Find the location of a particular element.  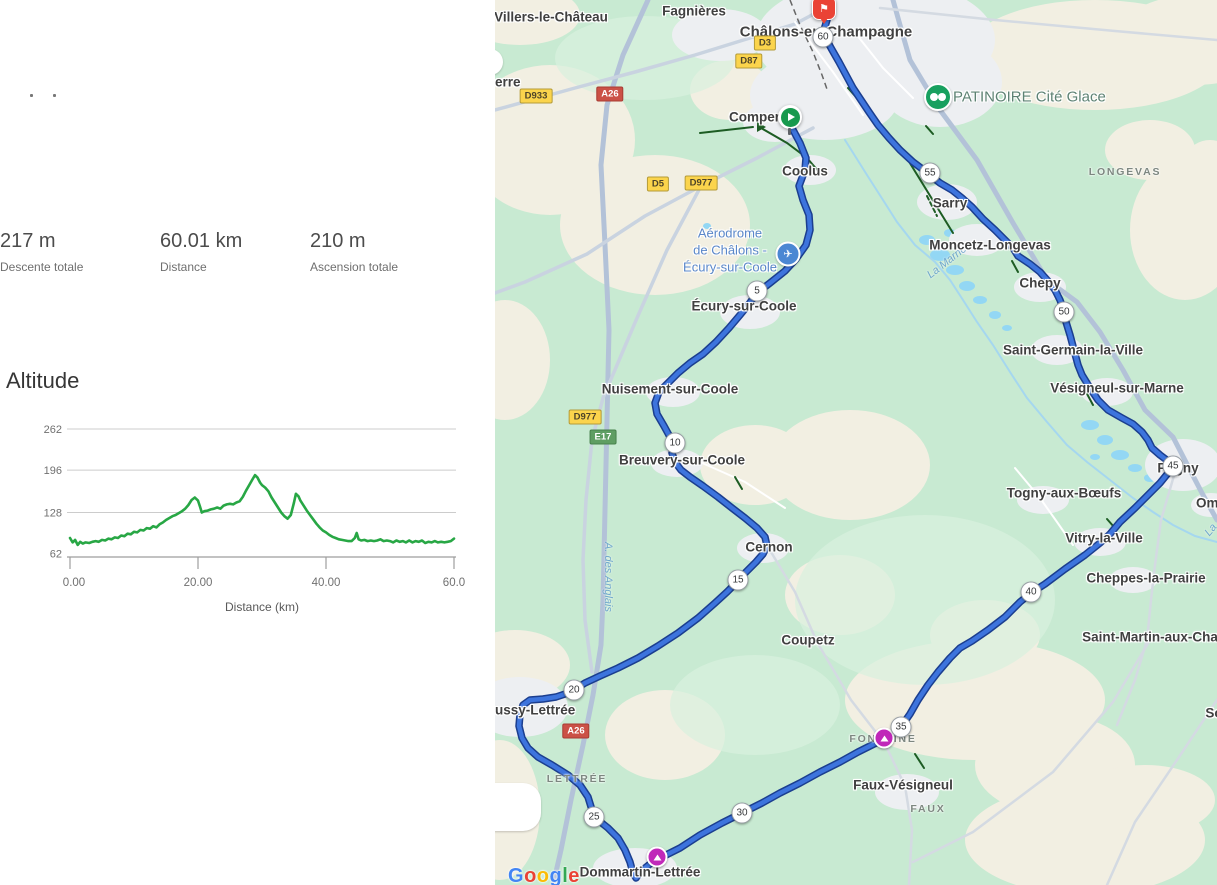

y-tick-label: 62 is located at coordinates (56, 555).